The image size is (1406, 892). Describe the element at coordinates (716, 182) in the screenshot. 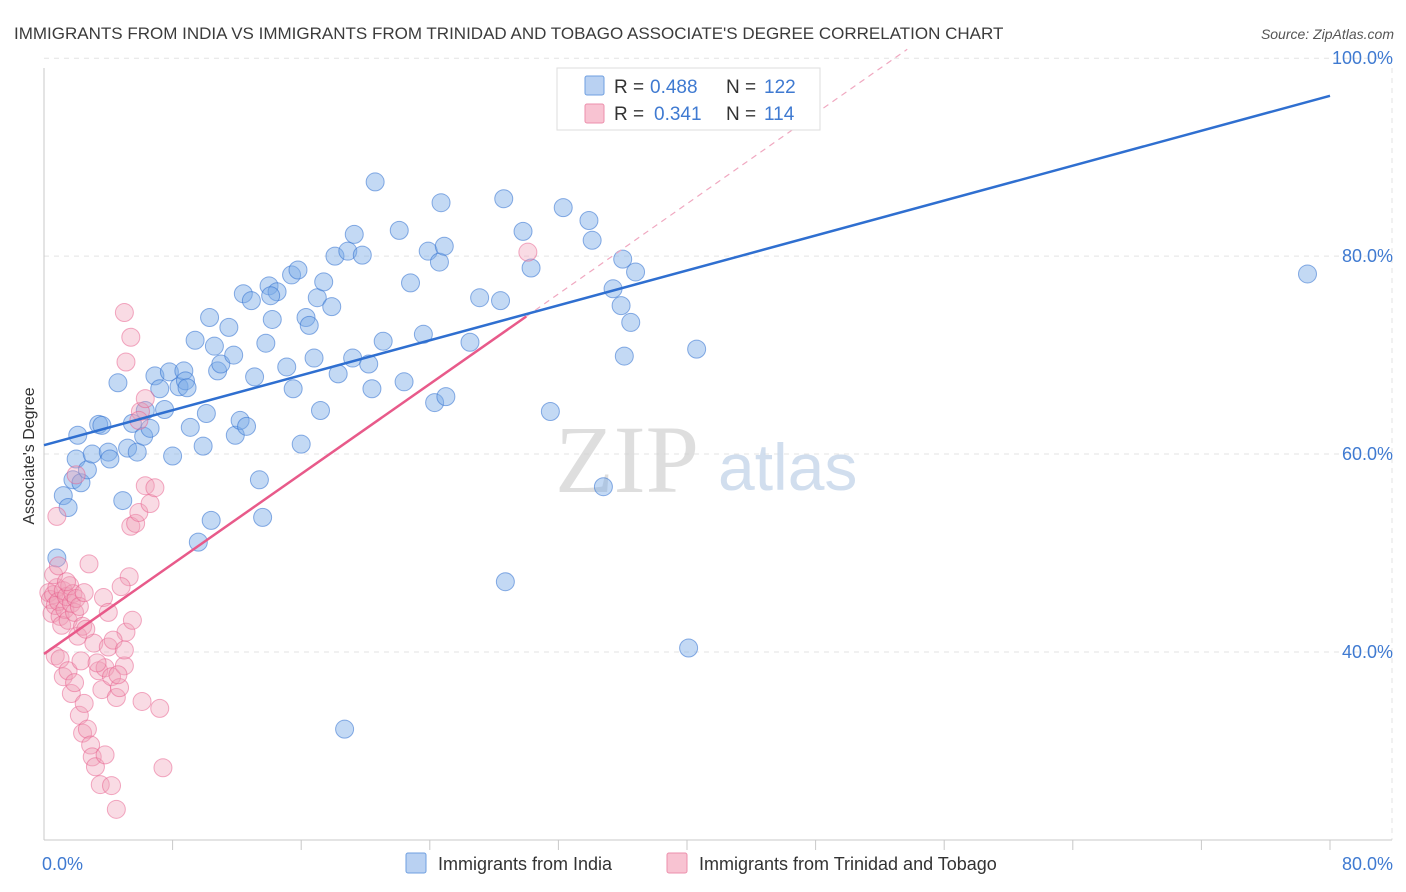

I see `trend-trinidad-extension` at that location.